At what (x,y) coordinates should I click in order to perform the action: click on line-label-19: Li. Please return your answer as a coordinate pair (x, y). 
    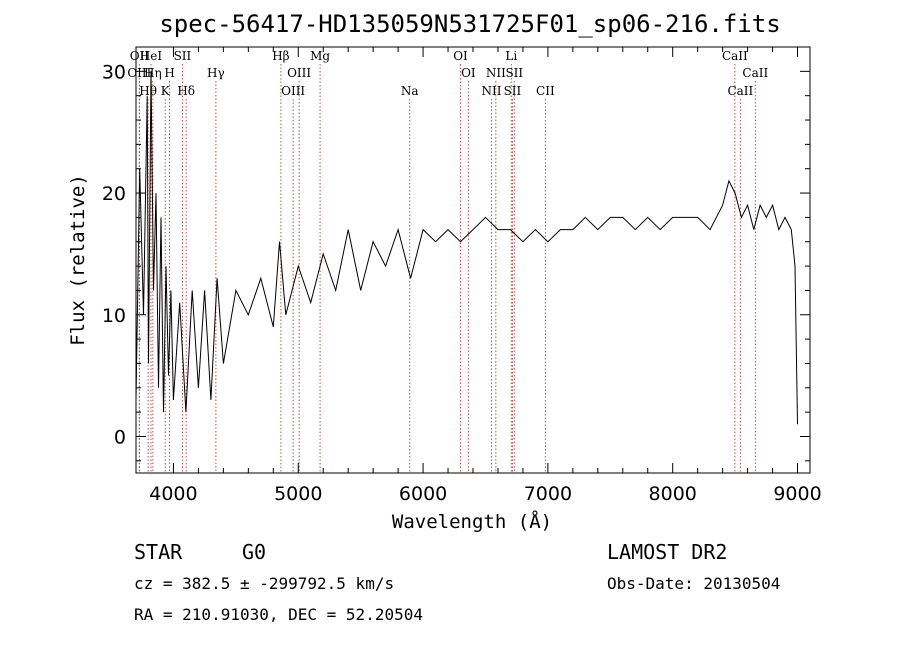
    Looking at the image, I should click on (511, 56).